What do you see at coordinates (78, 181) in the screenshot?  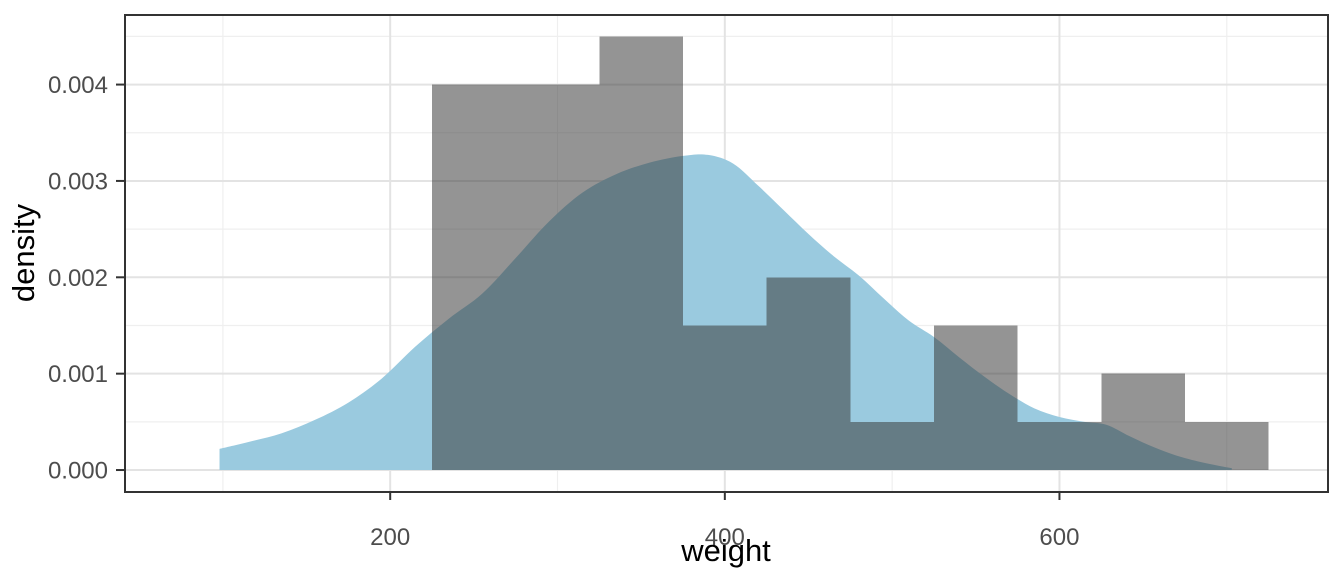 I see `y-tick-label: 0.003` at bounding box center [78, 181].